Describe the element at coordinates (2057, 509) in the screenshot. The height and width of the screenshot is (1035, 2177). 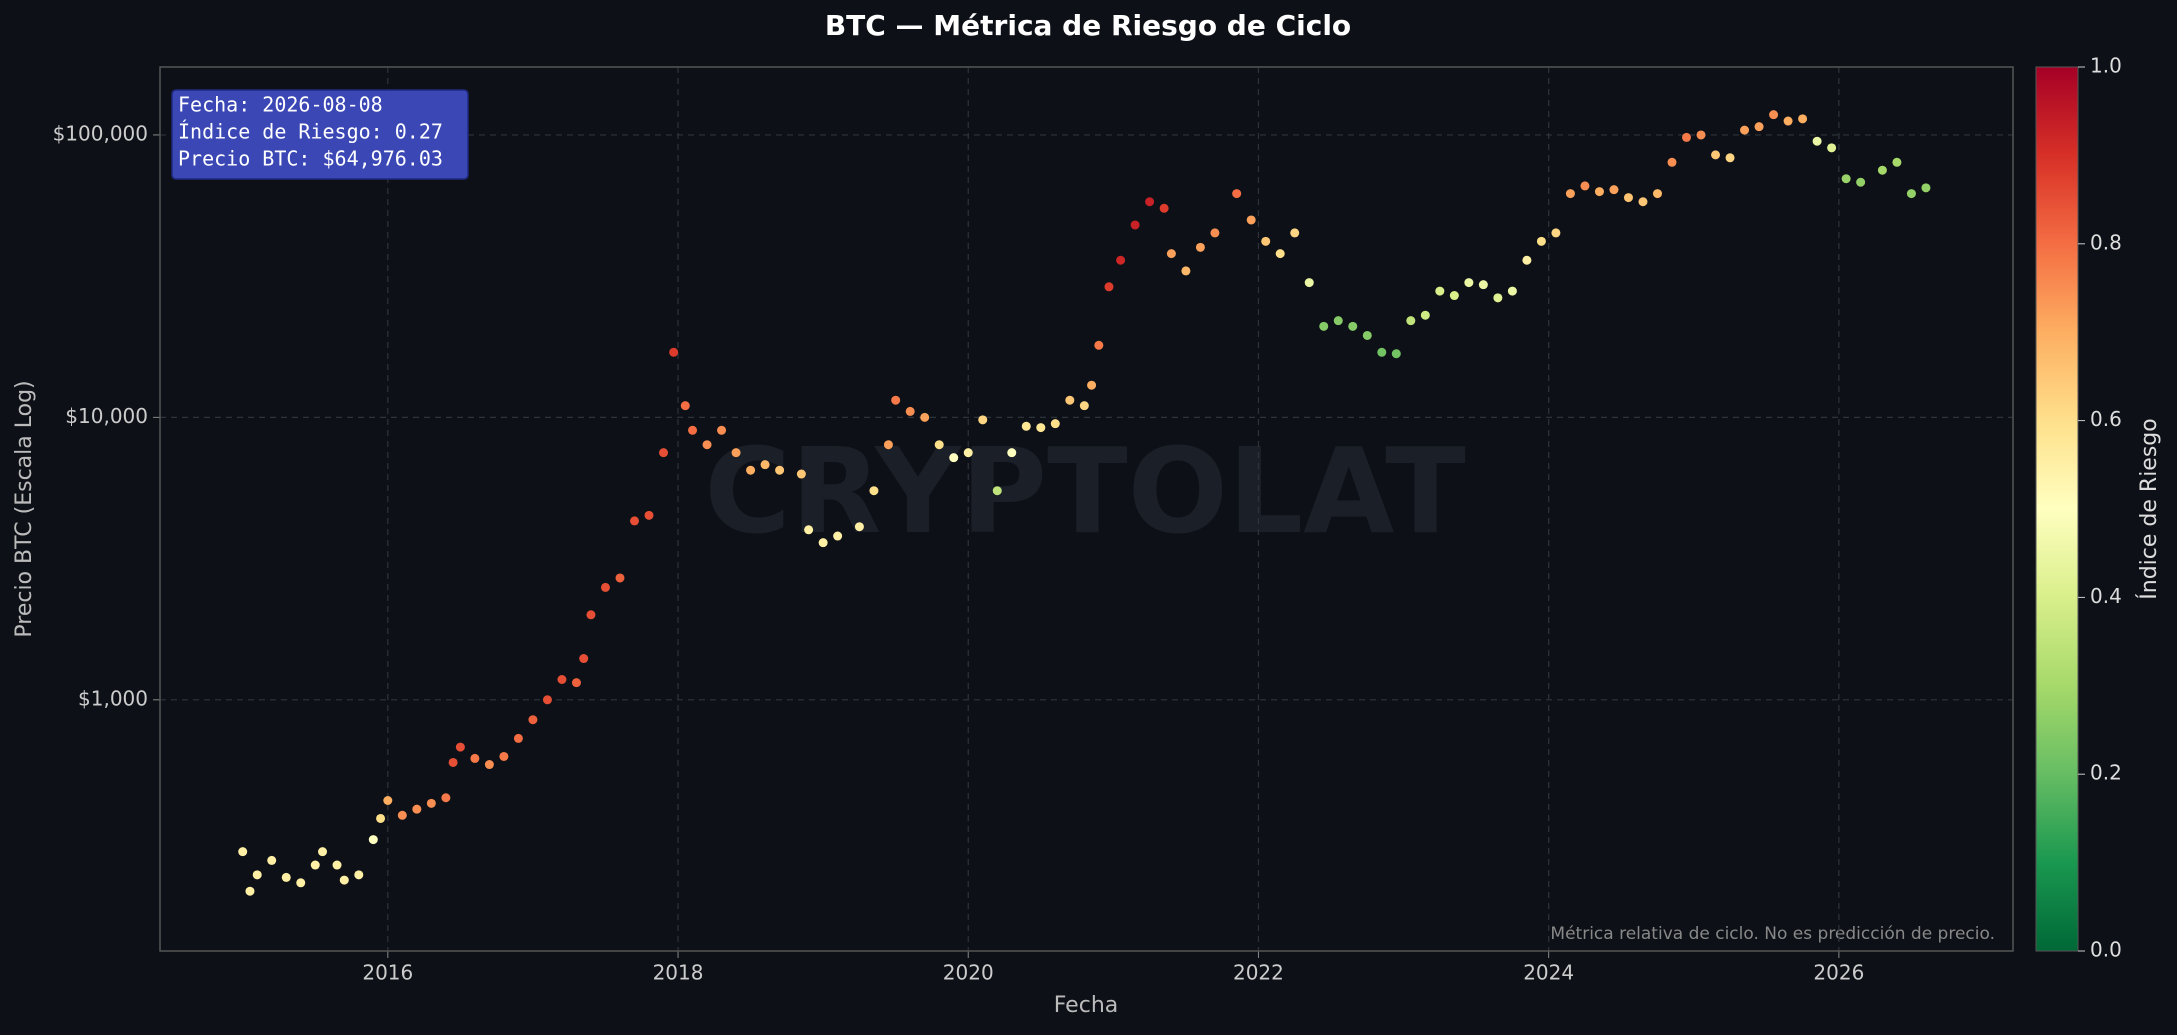
I see `colorbar` at that location.